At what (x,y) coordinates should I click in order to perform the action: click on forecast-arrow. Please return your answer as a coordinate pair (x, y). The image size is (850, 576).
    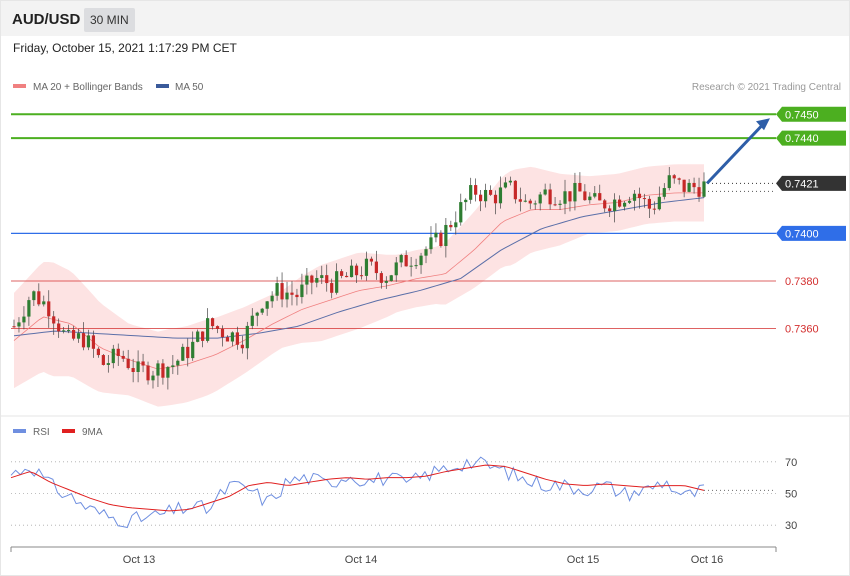
    Looking at the image, I should click on (737, 151).